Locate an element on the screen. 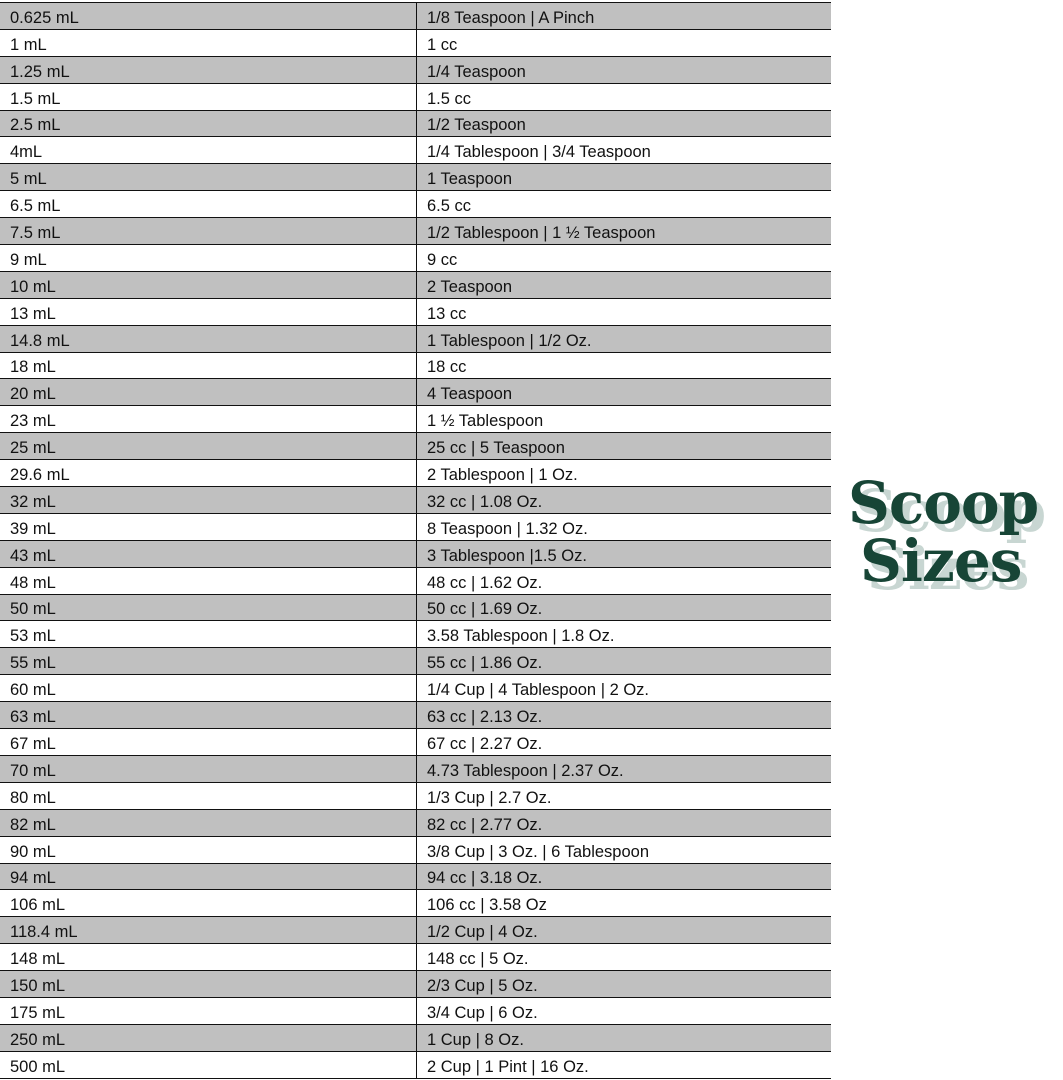 This screenshot has width=1063, height=1080. metric-volume-cell: 60 mL is located at coordinates (208, 688).